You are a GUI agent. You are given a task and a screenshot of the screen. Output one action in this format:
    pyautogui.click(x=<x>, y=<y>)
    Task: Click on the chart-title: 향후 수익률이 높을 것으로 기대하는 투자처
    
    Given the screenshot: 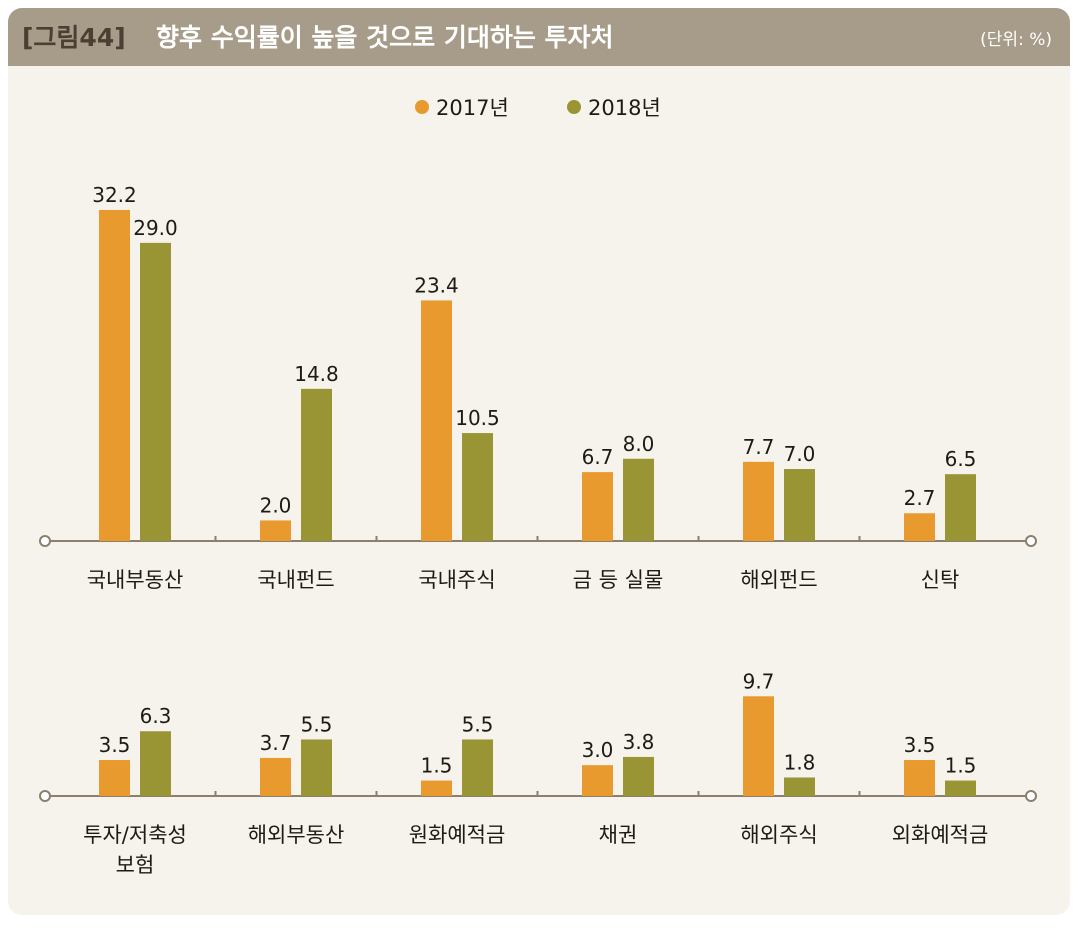 What is the action you would take?
    pyautogui.click(x=385, y=37)
    